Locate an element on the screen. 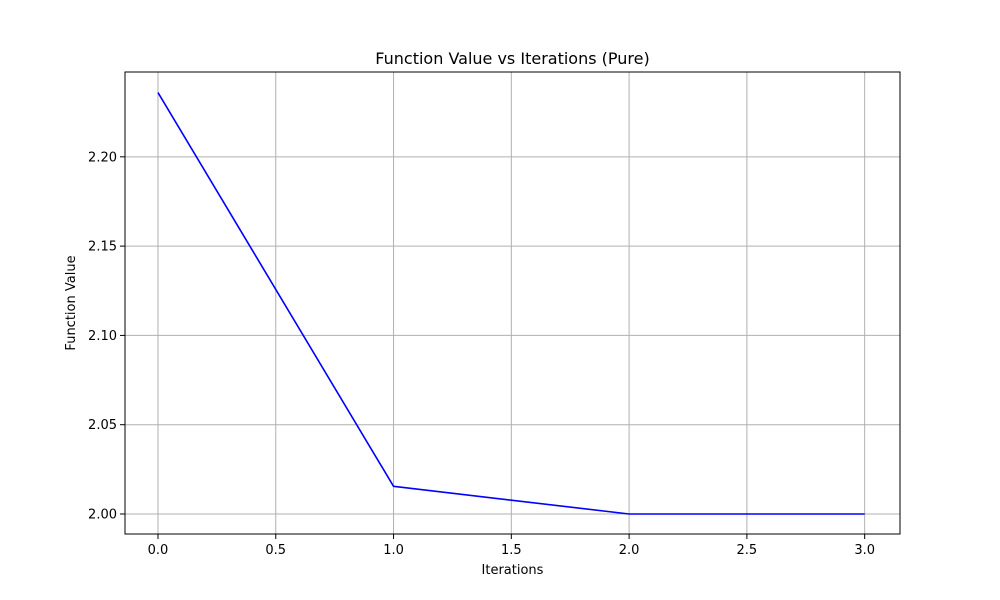  x-tick-label: 1.5 is located at coordinates (511, 550).